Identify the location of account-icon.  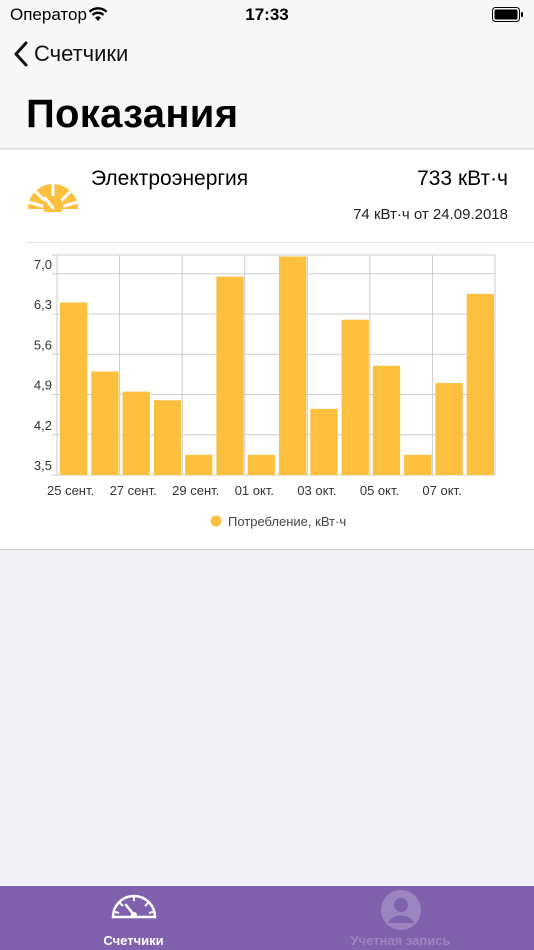
(400, 910).